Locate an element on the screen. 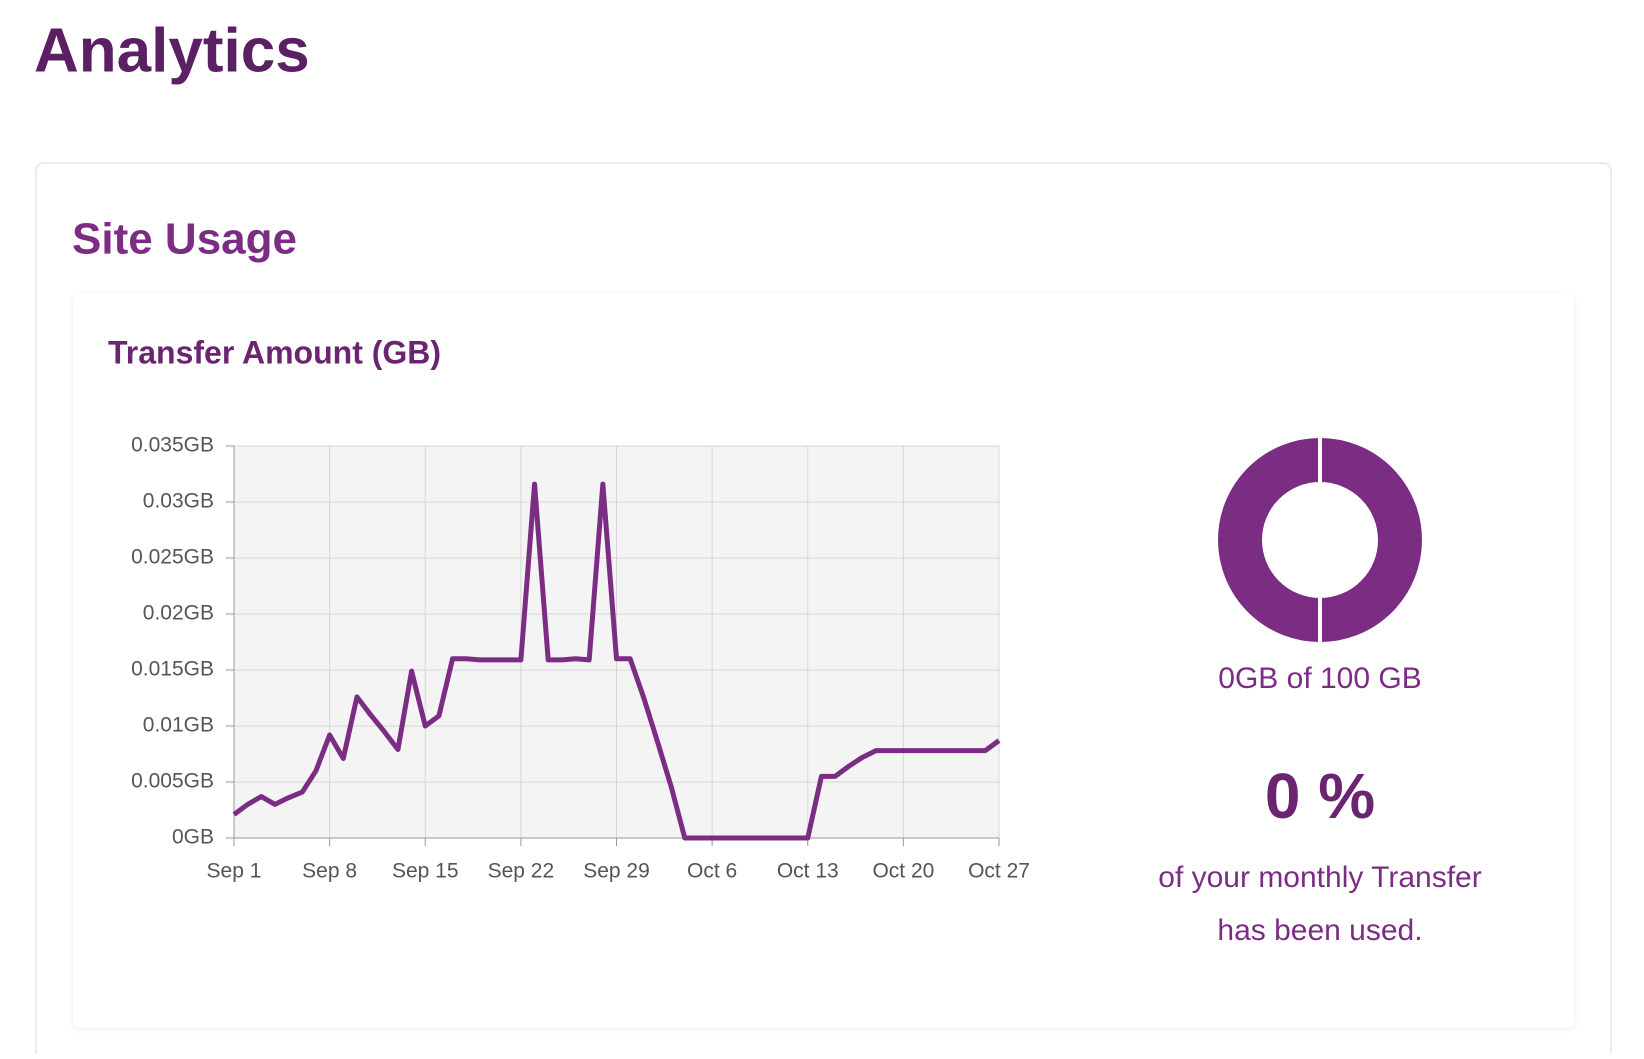  donut-slice is located at coordinates (1320, 540).